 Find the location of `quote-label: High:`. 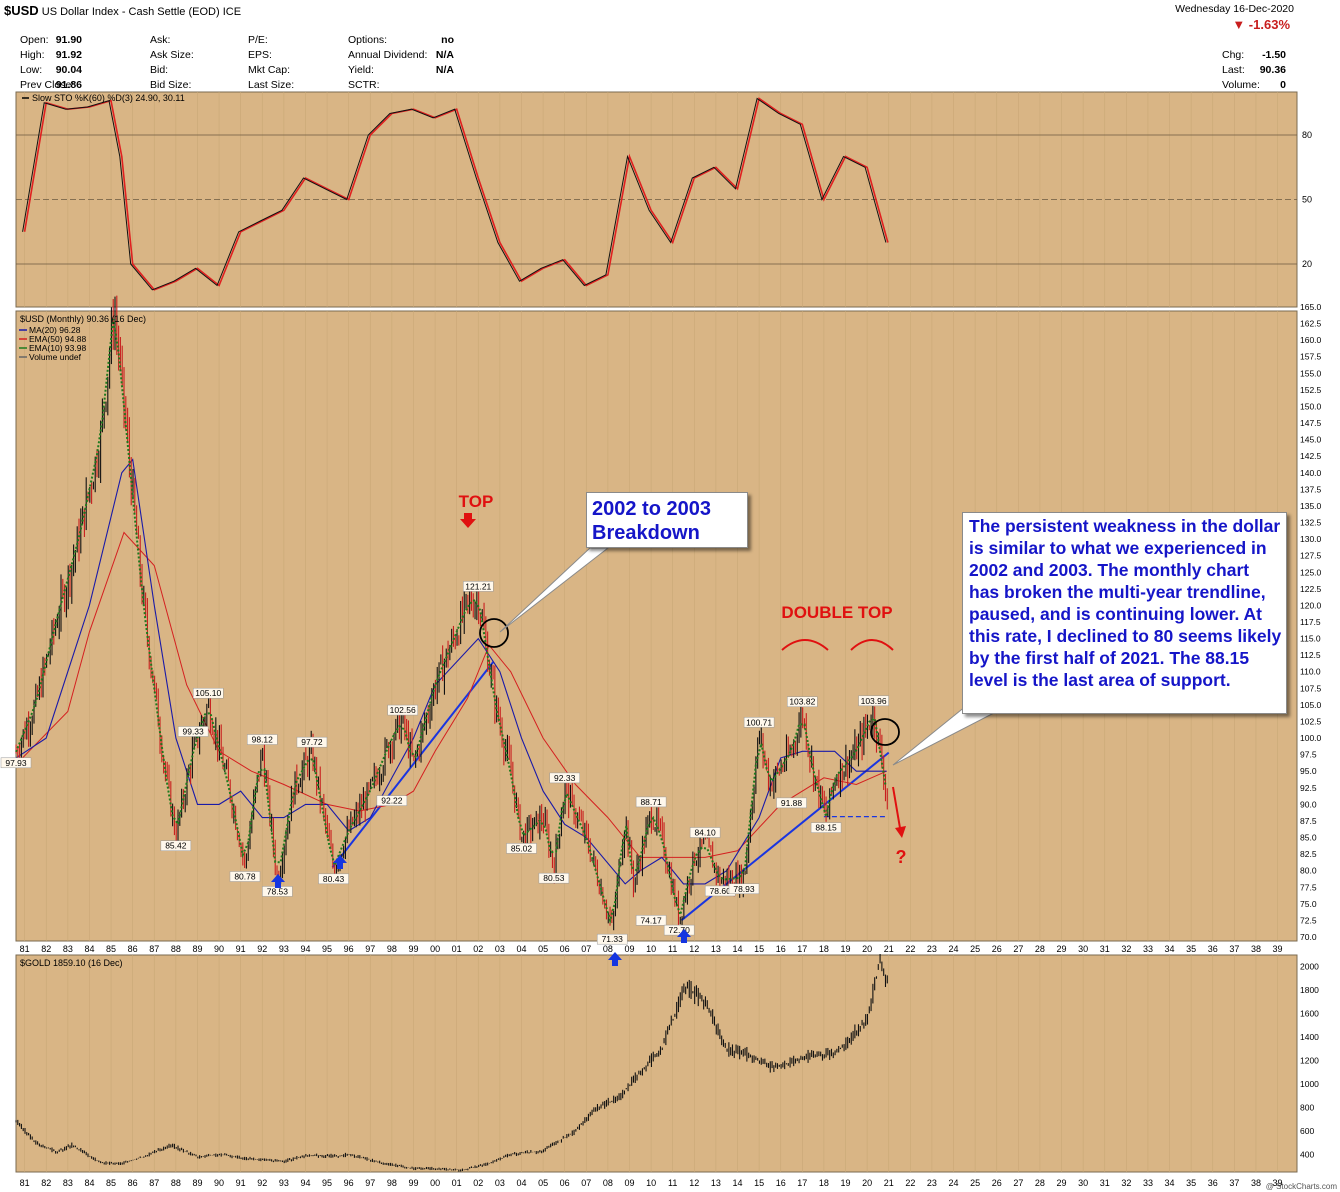

quote-label: High: is located at coordinates (32, 55).